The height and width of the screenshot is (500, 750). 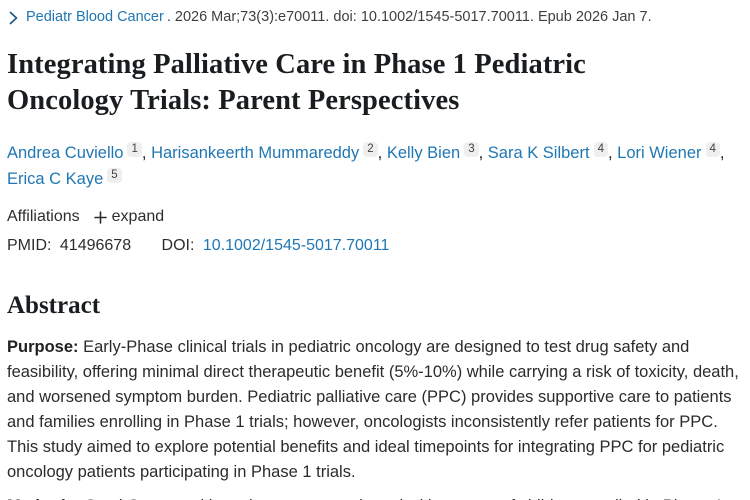 What do you see at coordinates (95, 17) in the screenshot?
I see `journal-link: Pediatr Blood Cancer` at bounding box center [95, 17].